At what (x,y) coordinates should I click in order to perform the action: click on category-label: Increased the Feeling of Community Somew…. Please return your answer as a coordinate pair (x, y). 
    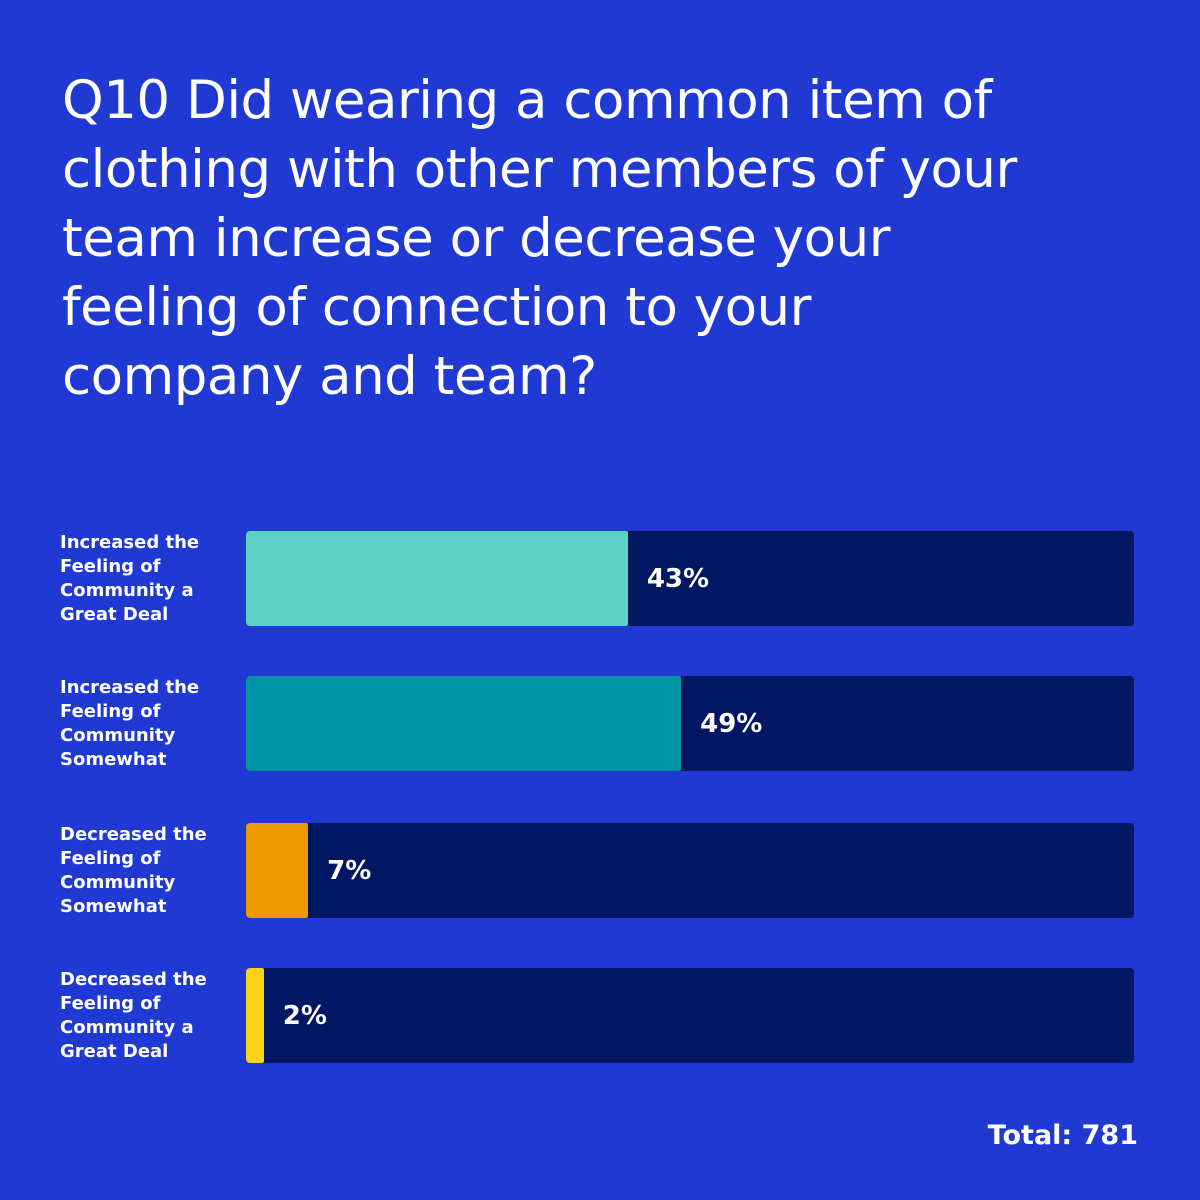
    Looking at the image, I should click on (130, 723).